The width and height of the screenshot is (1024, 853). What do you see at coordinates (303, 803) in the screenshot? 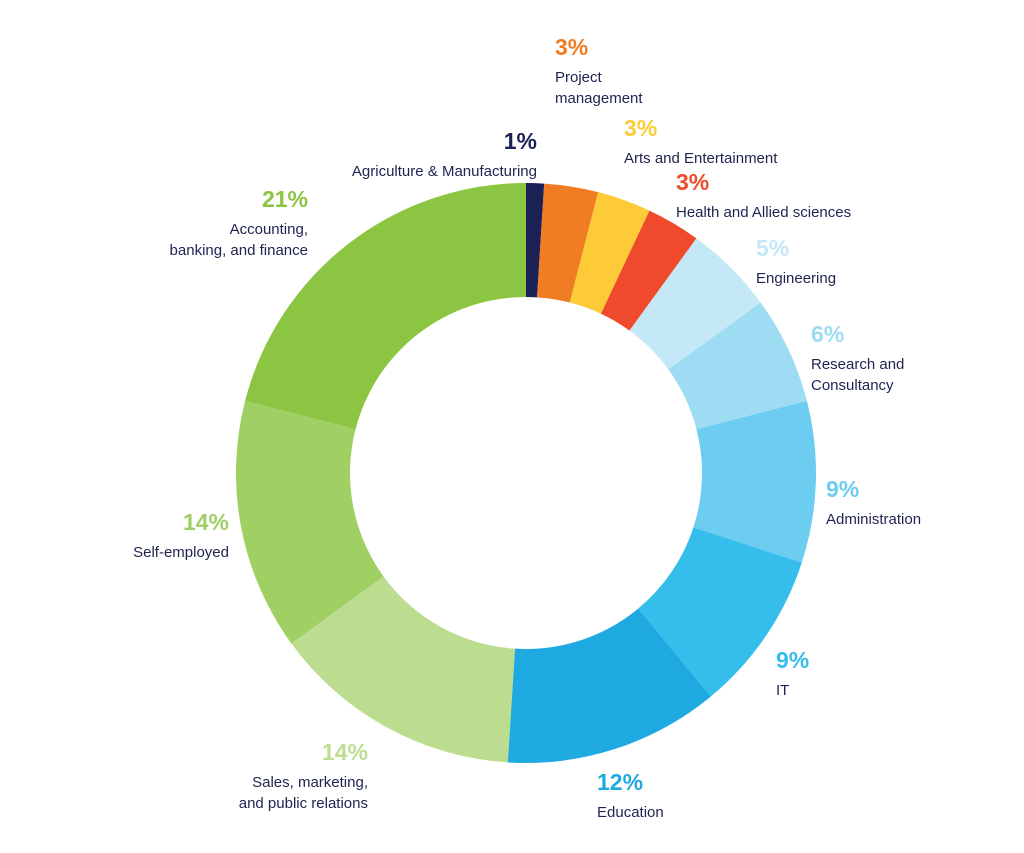
I see `slice-category-label: and public relations` at bounding box center [303, 803].